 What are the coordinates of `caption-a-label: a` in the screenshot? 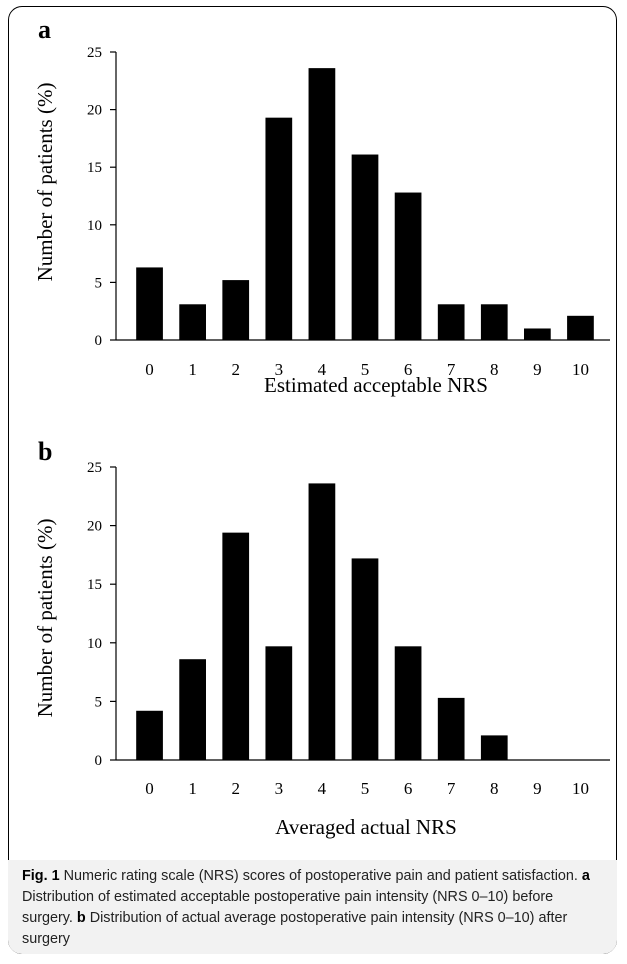 It's located at (585, 876).